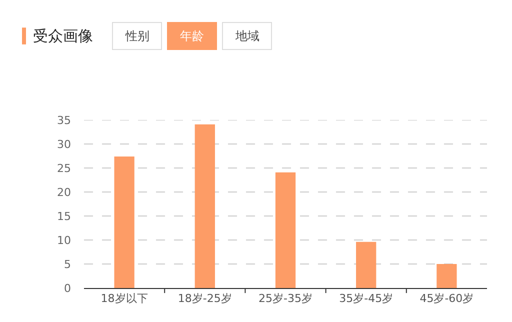  What do you see at coordinates (63, 36) in the screenshot?
I see `chart-title: 受众画像` at bounding box center [63, 36].